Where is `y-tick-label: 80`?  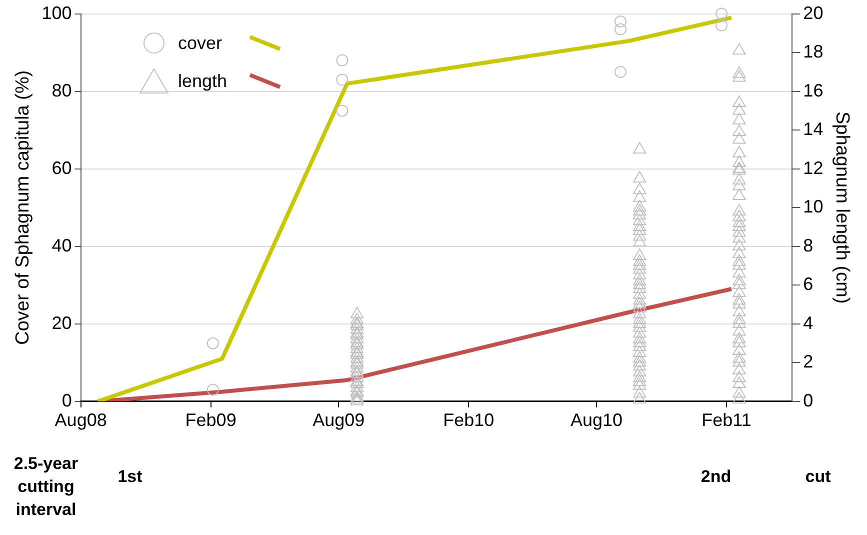
y-tick-label: 80 is located at coordinates (62, 90).